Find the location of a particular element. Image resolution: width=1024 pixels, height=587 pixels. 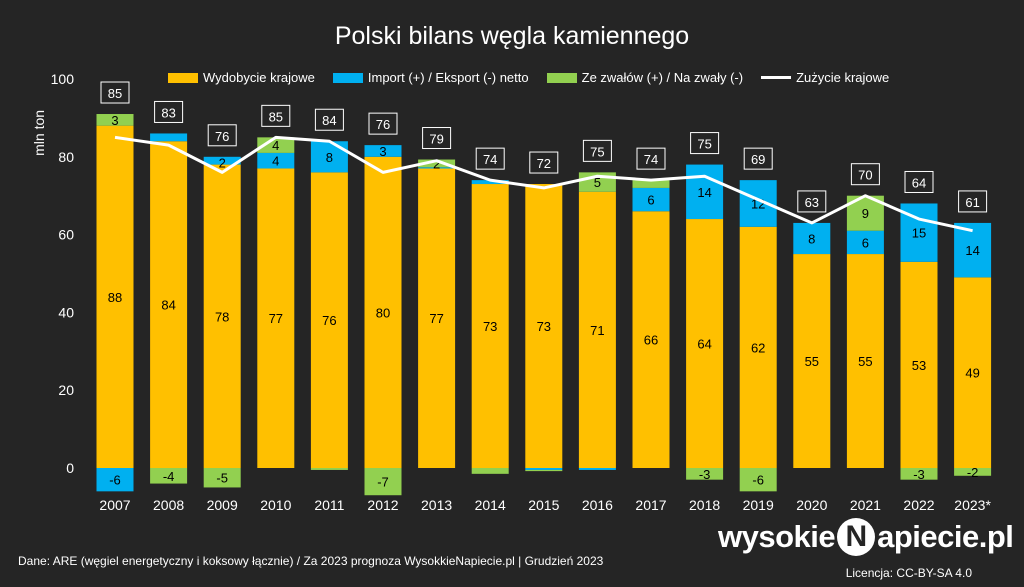

legend-label-consumption: Zużycie krajowe is located at coordinates (843, 77).